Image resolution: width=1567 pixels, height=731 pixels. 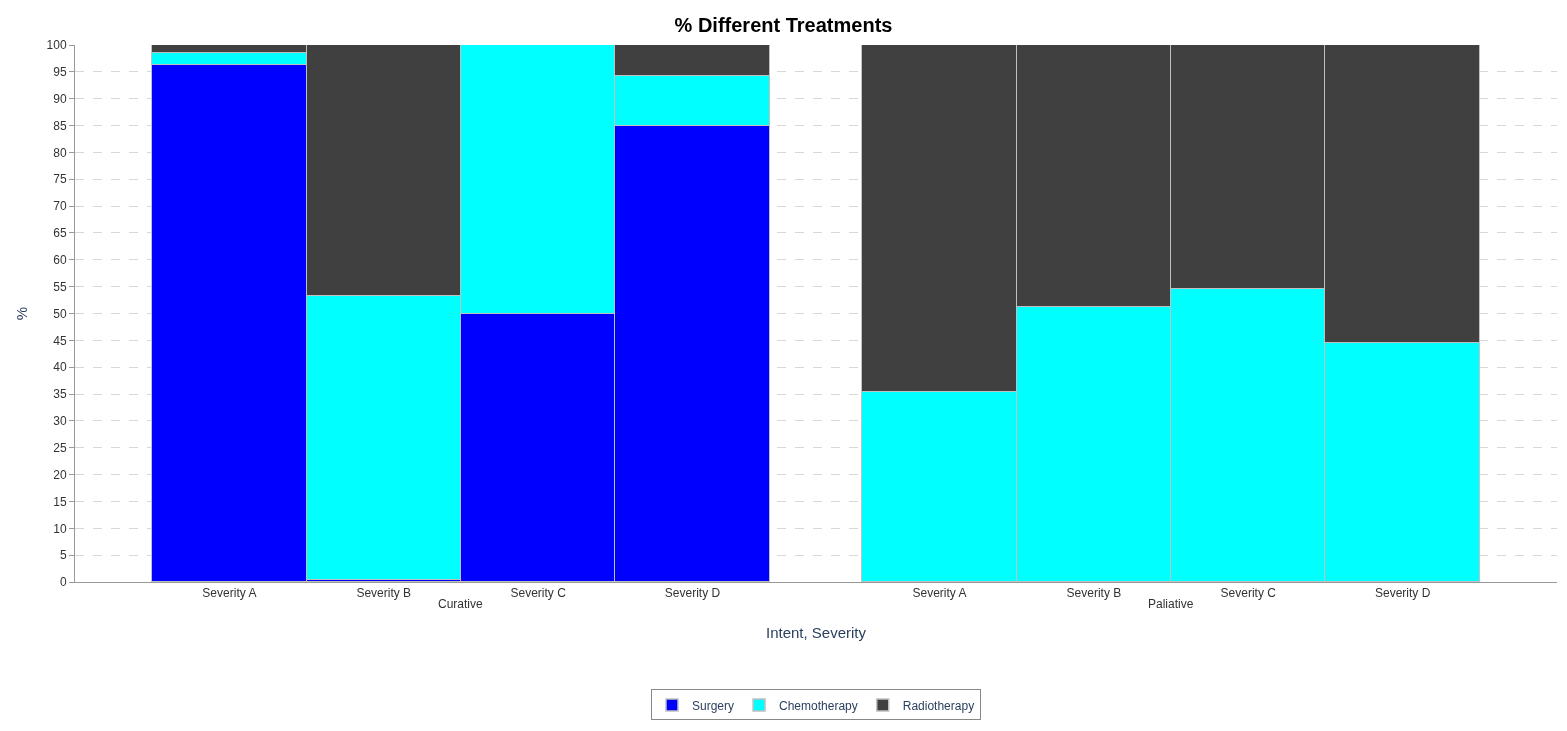 I want to click on y-tick-label: 70, so click(x=60, y=206).